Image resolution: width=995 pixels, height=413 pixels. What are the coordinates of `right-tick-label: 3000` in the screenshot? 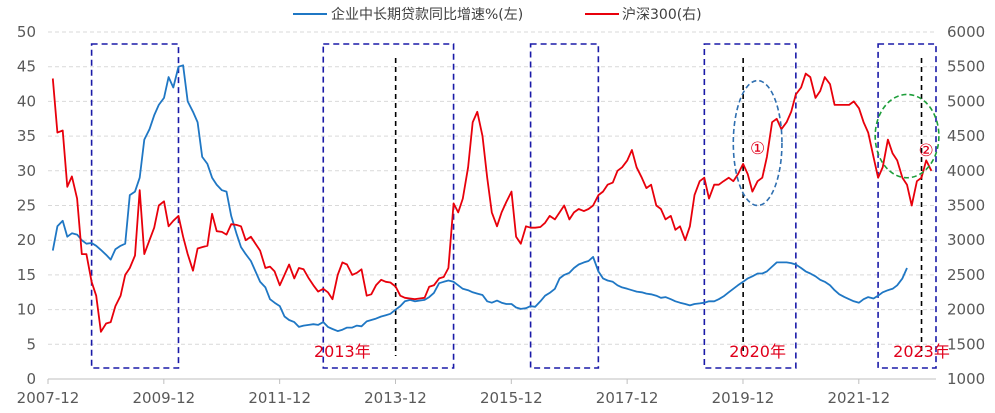 It's located at (966, 240).